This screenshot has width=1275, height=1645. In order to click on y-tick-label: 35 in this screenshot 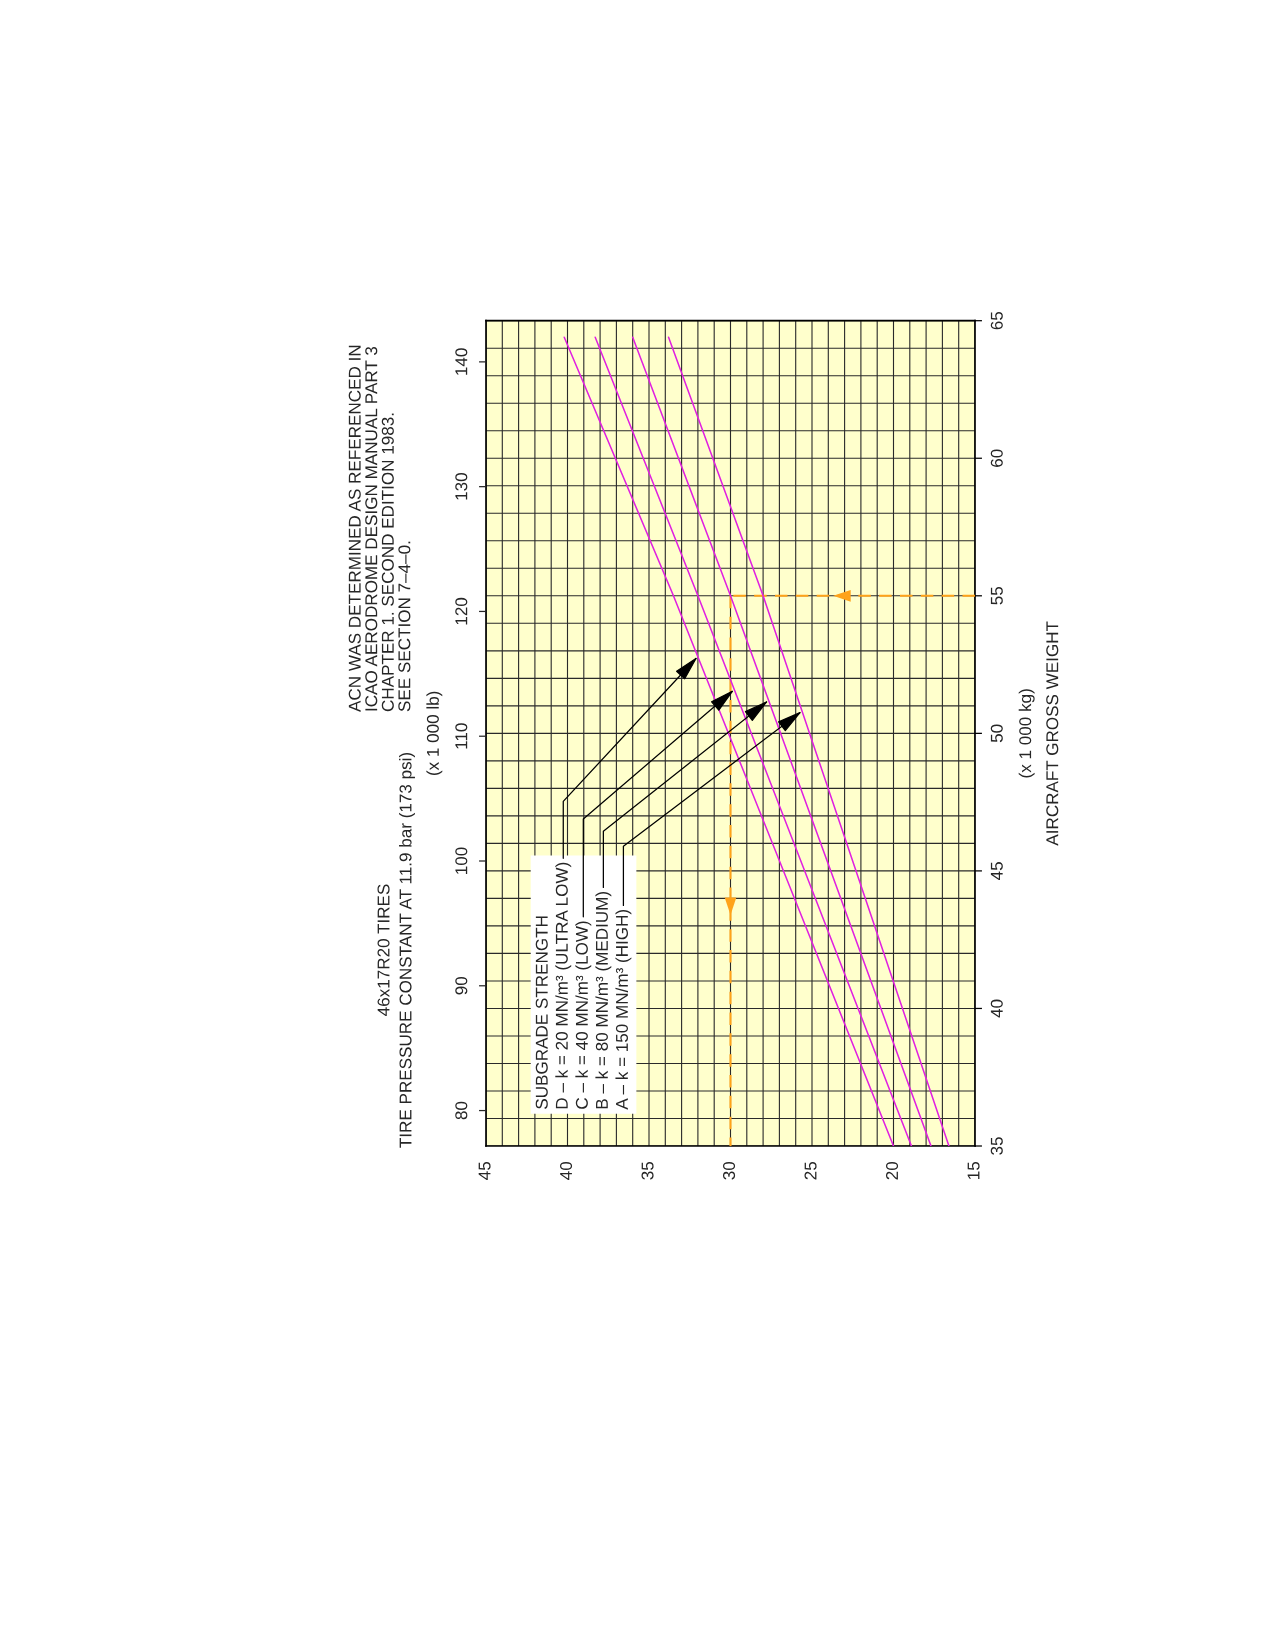, I will do `click(996, 1146)`.